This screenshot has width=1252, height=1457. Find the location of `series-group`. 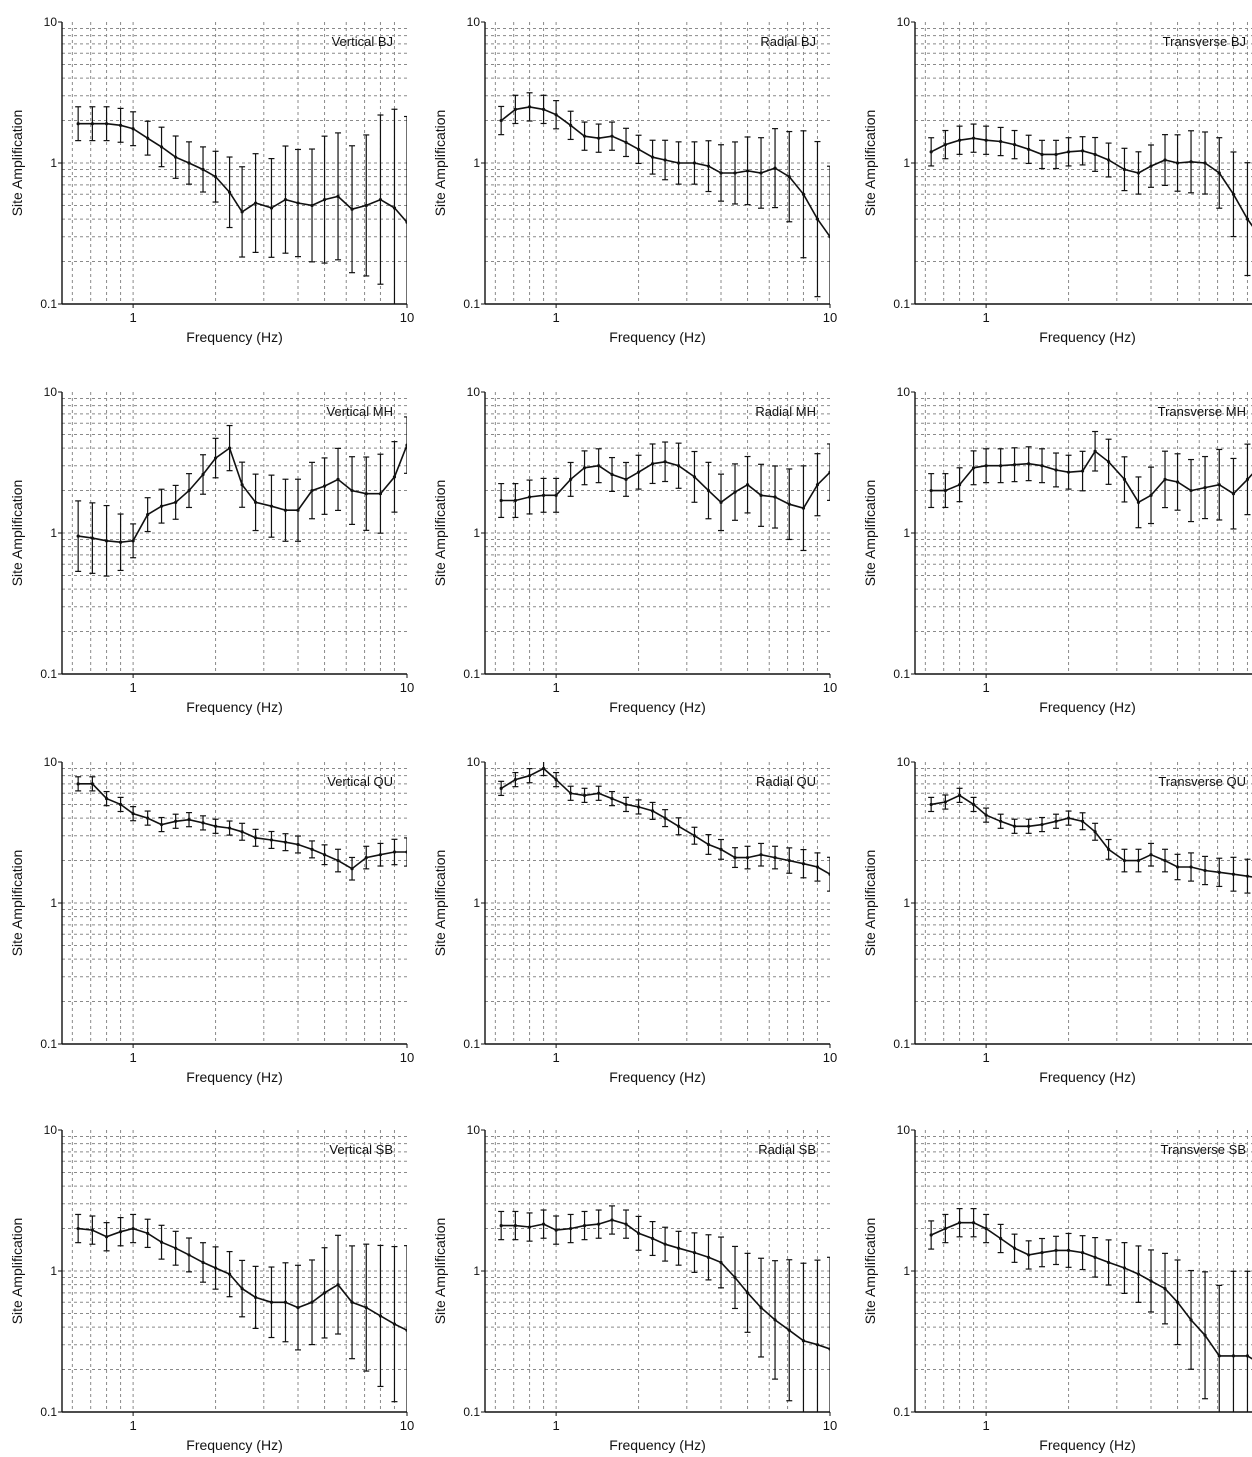

series-group is located at coordinates (664, 827).